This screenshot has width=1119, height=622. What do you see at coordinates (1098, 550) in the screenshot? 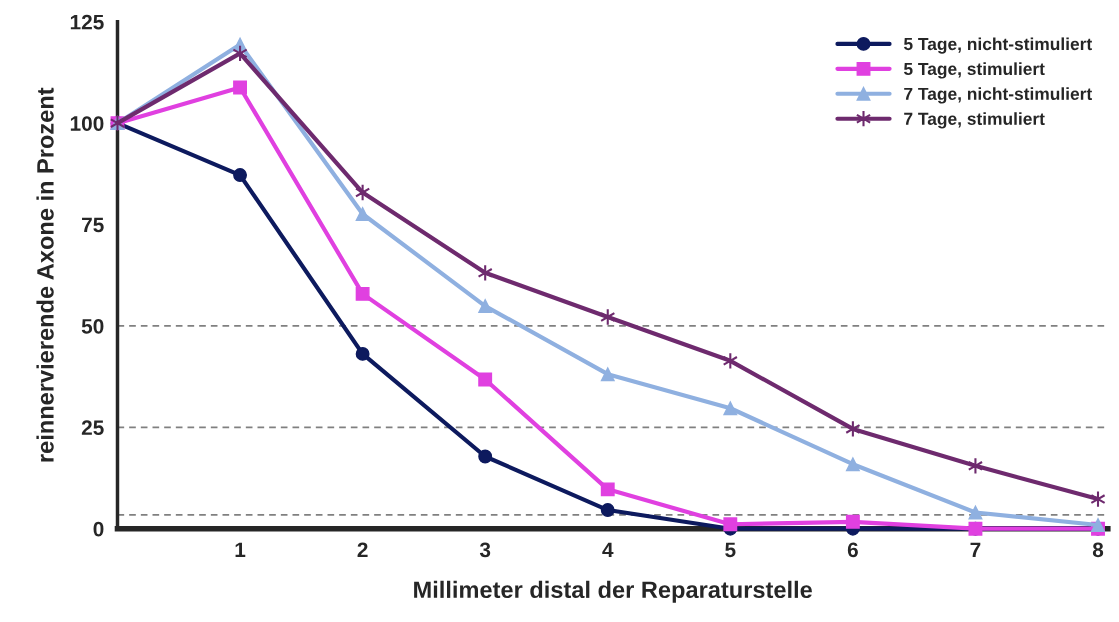
I see `x-tick-label: 8` at bounding box center [1098, 550].